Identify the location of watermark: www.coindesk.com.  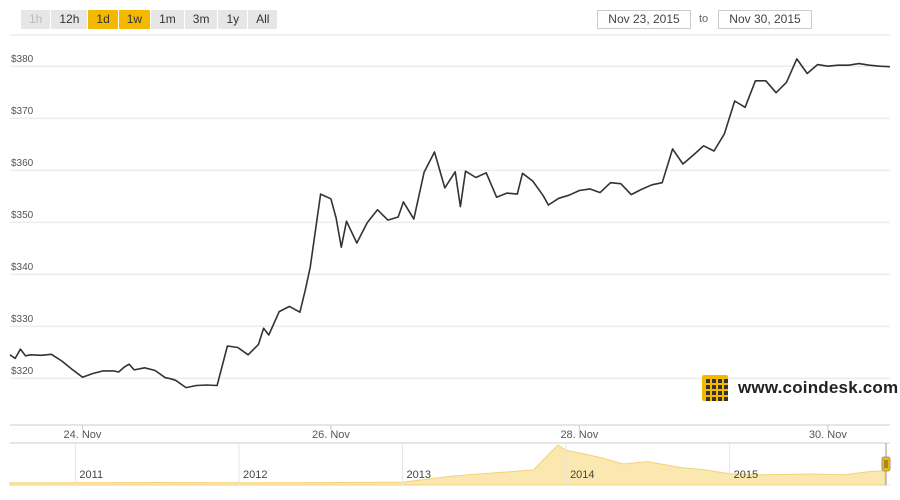
(800, 388).